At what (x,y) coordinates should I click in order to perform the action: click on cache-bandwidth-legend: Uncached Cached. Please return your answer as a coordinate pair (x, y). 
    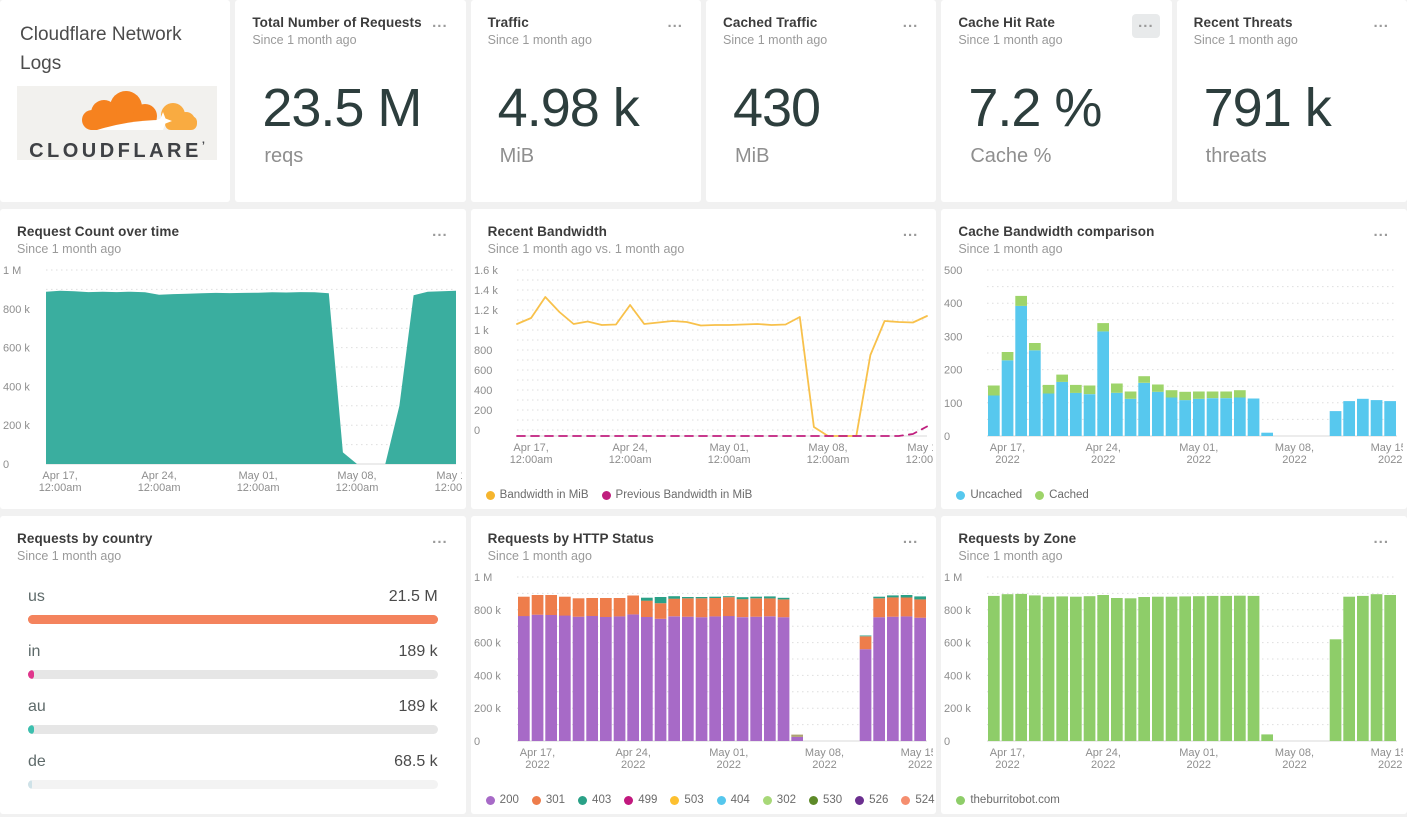
    Looking at the image, I should click on (1022, 495).